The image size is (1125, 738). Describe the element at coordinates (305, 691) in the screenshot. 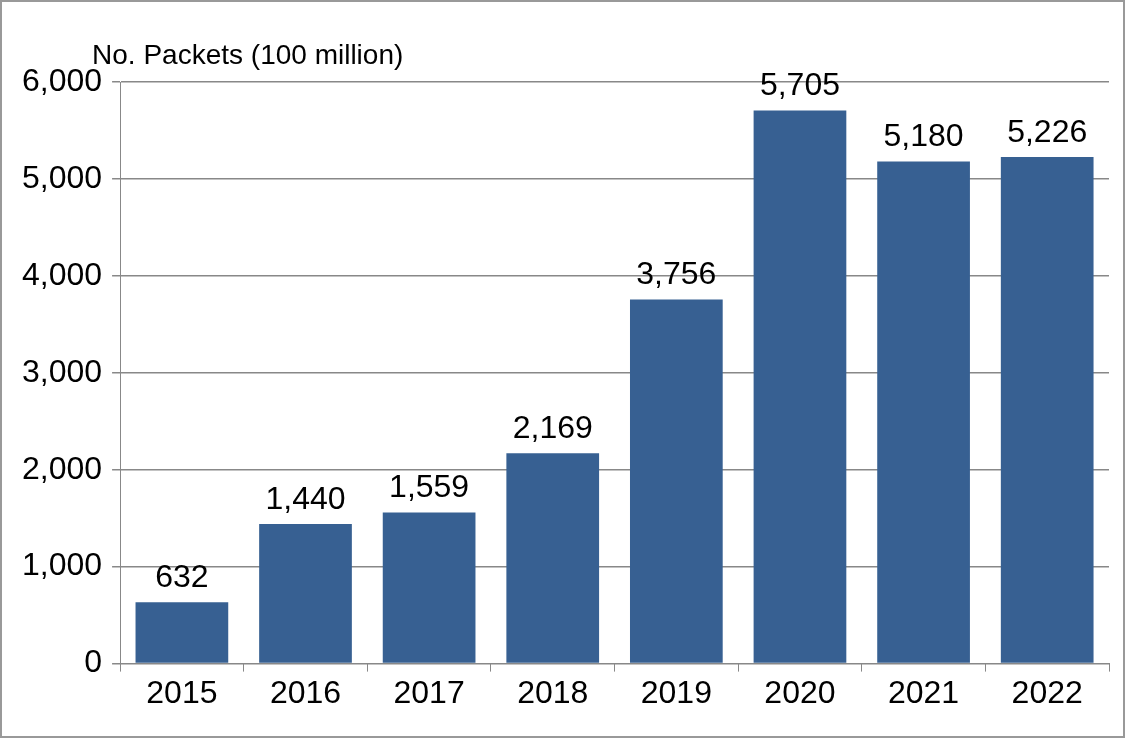

I see `x-tick-label: 2016` at that location.